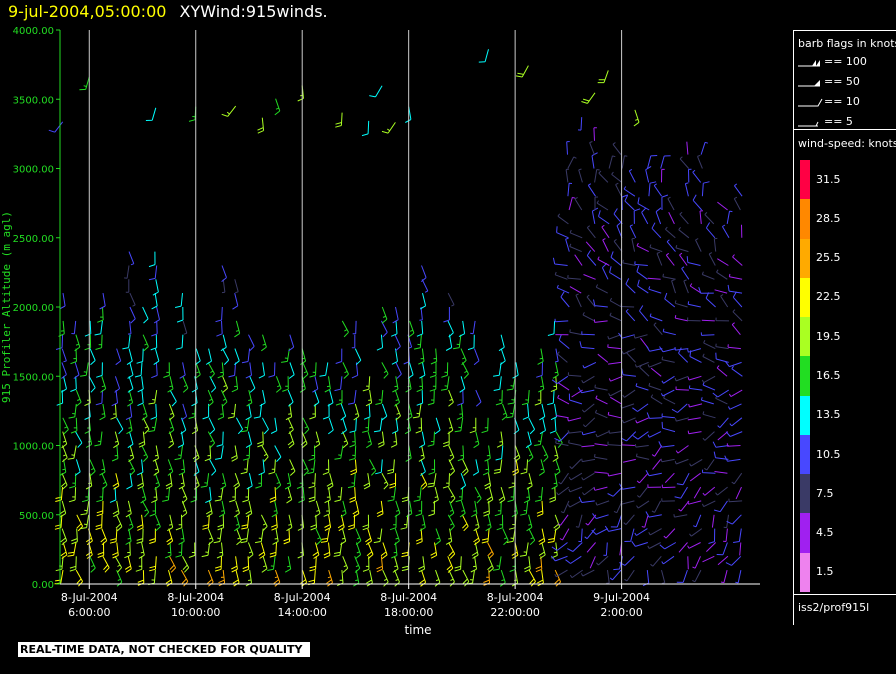 The height and width of the screenshot is (674, 896). I want to click on colorbar-label: 28.5, so click(828, 218).